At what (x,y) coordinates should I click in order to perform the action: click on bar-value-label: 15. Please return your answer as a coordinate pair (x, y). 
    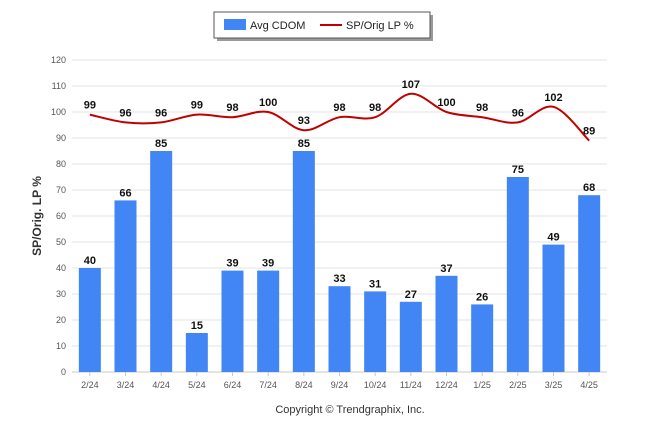
    Looking at the image, I should click on (197, 326).